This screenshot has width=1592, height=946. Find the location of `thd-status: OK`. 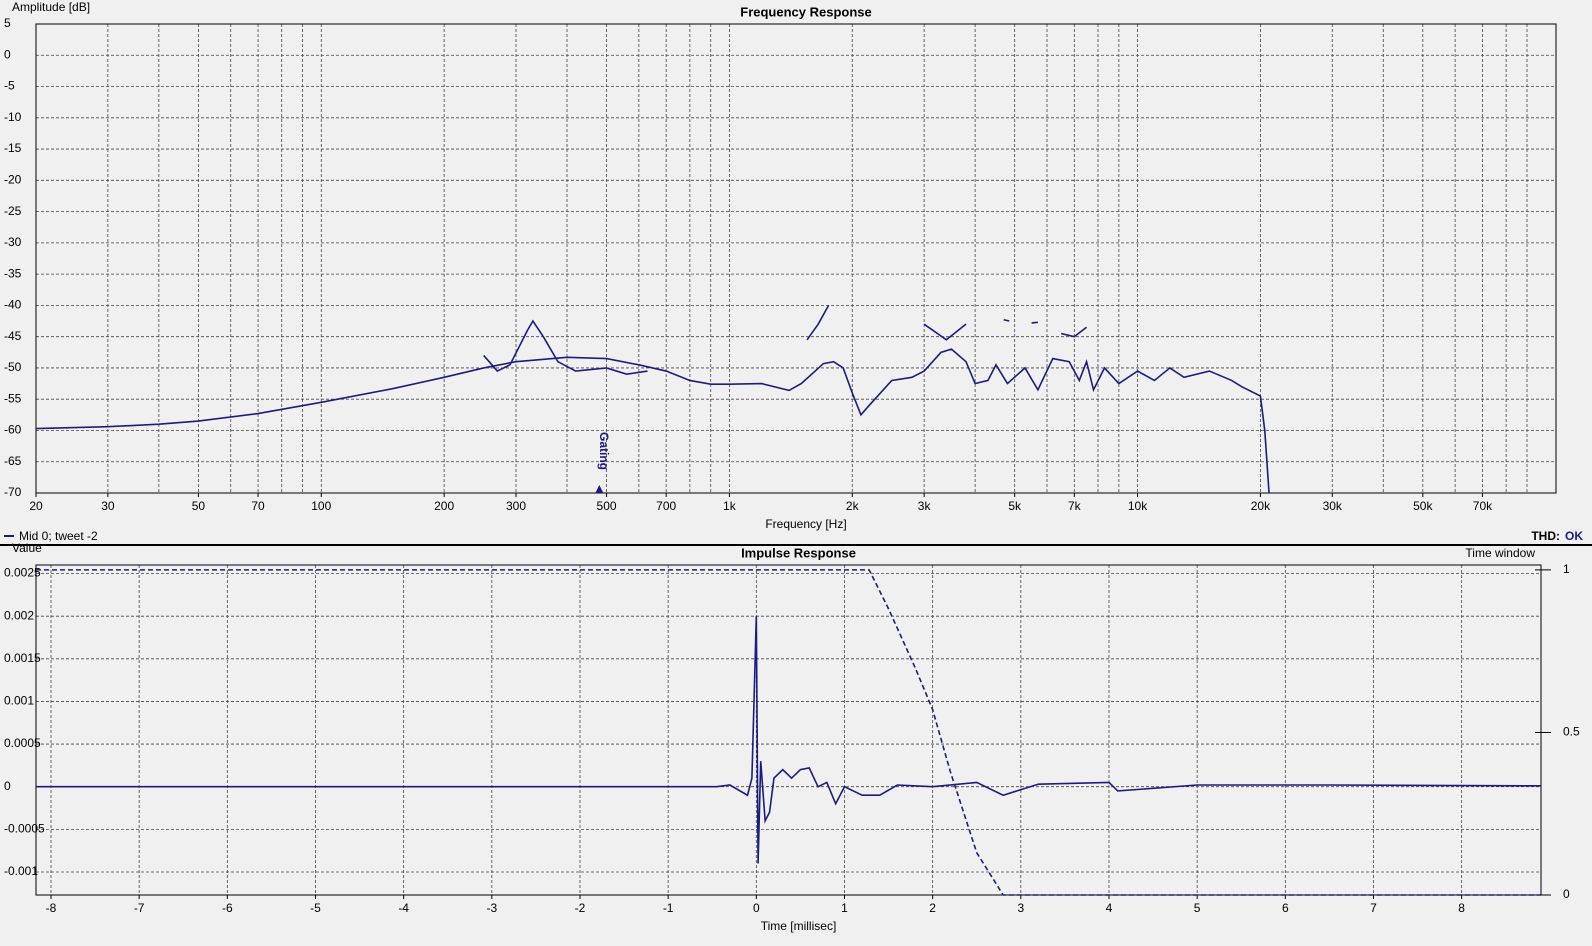

thd-status: OK is located at coordinates (1574, 536).